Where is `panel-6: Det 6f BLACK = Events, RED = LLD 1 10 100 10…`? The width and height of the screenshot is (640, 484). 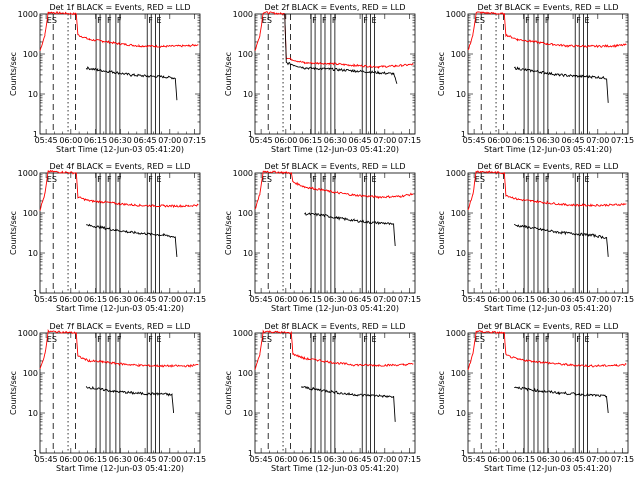
panel-6: Det 6f BLACK = Events, RED = LLD 1 10 100 10… is located at coordinates (535, 237).